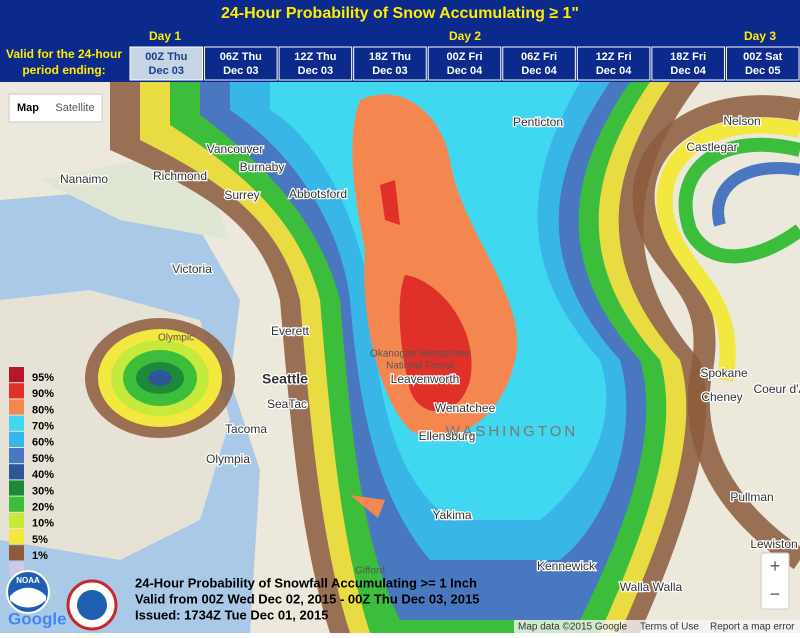 The height and width of the screenshot is (638, 800). I want to click on legend-label: 1%, so click(40, 556).